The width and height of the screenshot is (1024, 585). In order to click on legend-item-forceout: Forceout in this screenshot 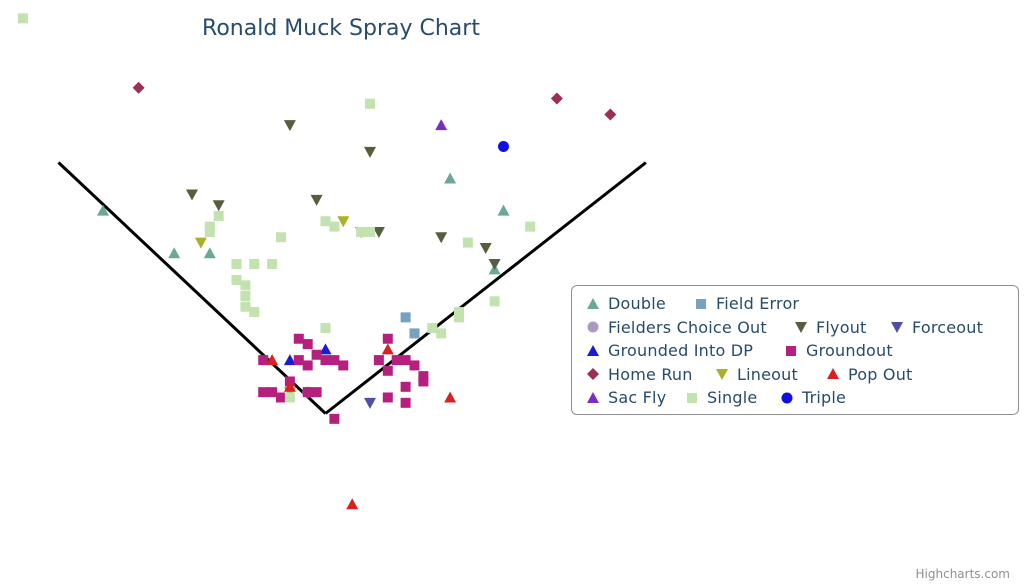, I will do `click(936, 327)`.